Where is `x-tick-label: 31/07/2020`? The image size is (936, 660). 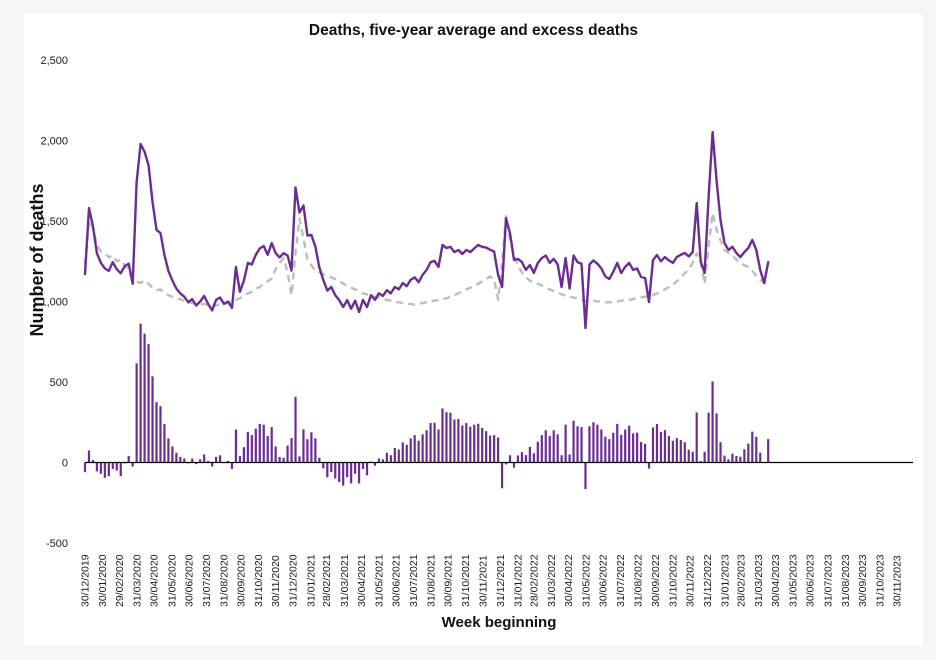 x-tick-label: 31/07/2020 is located at coordinates (207, 580).